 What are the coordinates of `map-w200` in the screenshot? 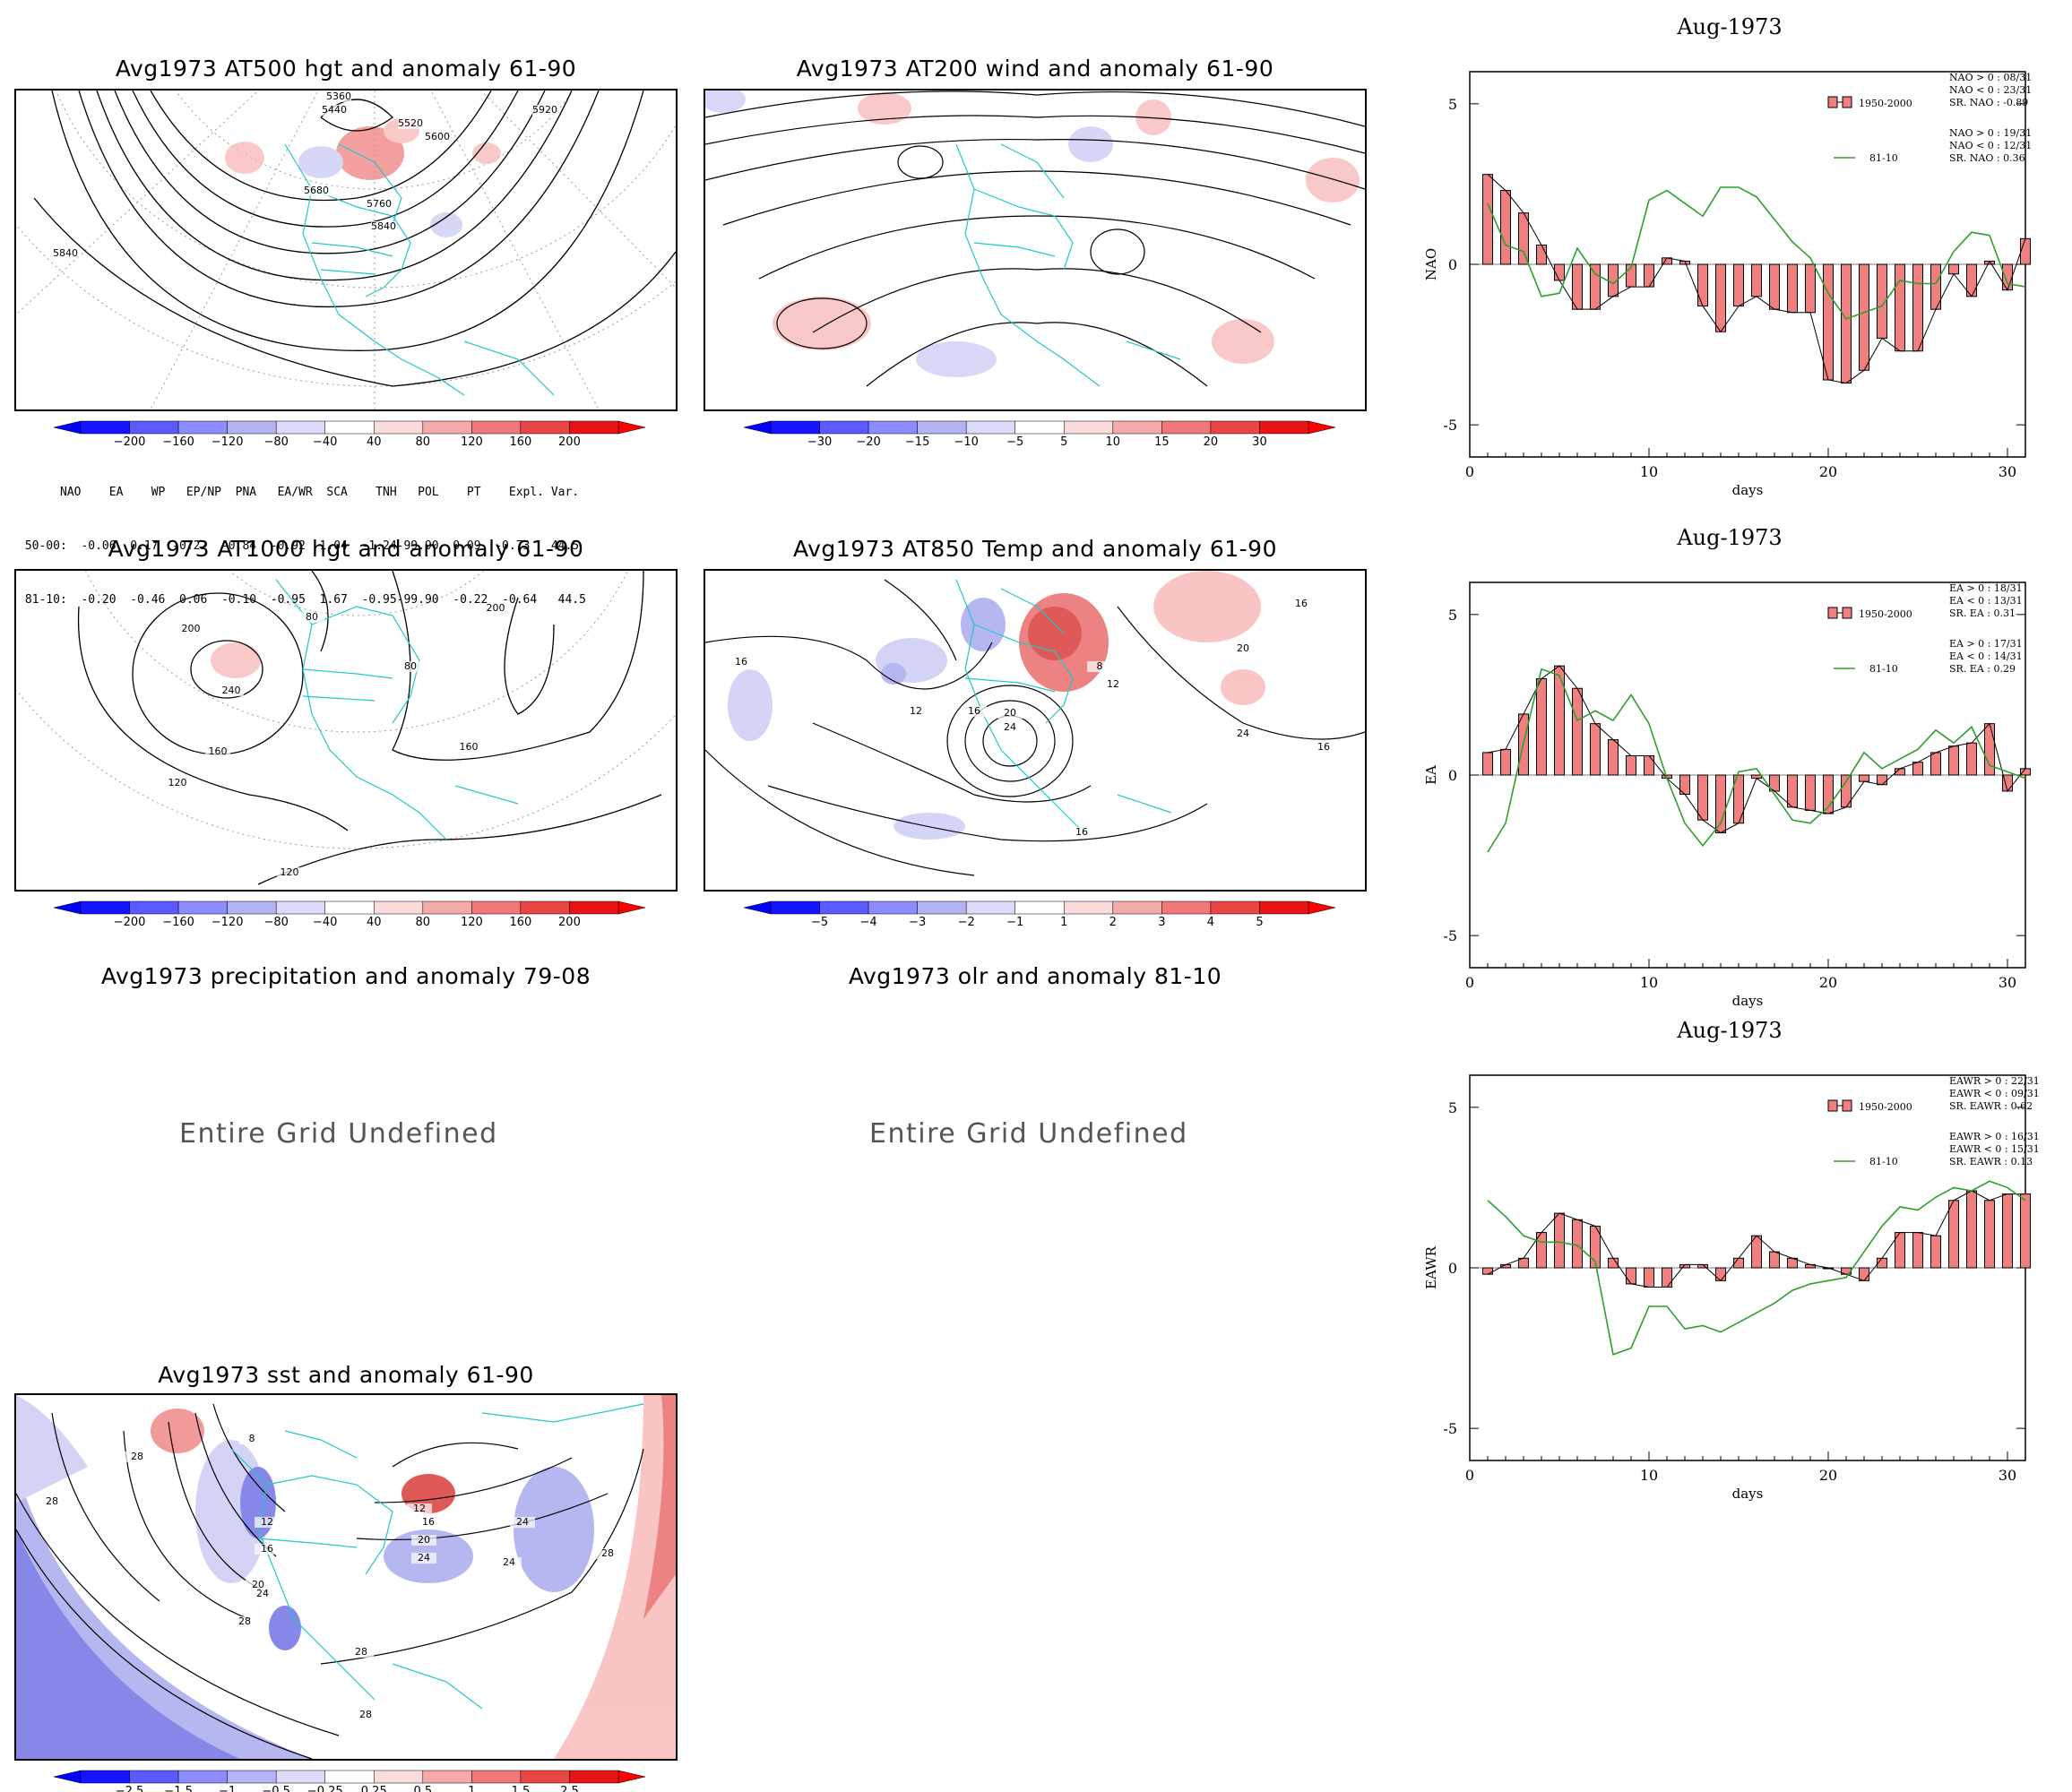 It's located at (1035, 250).